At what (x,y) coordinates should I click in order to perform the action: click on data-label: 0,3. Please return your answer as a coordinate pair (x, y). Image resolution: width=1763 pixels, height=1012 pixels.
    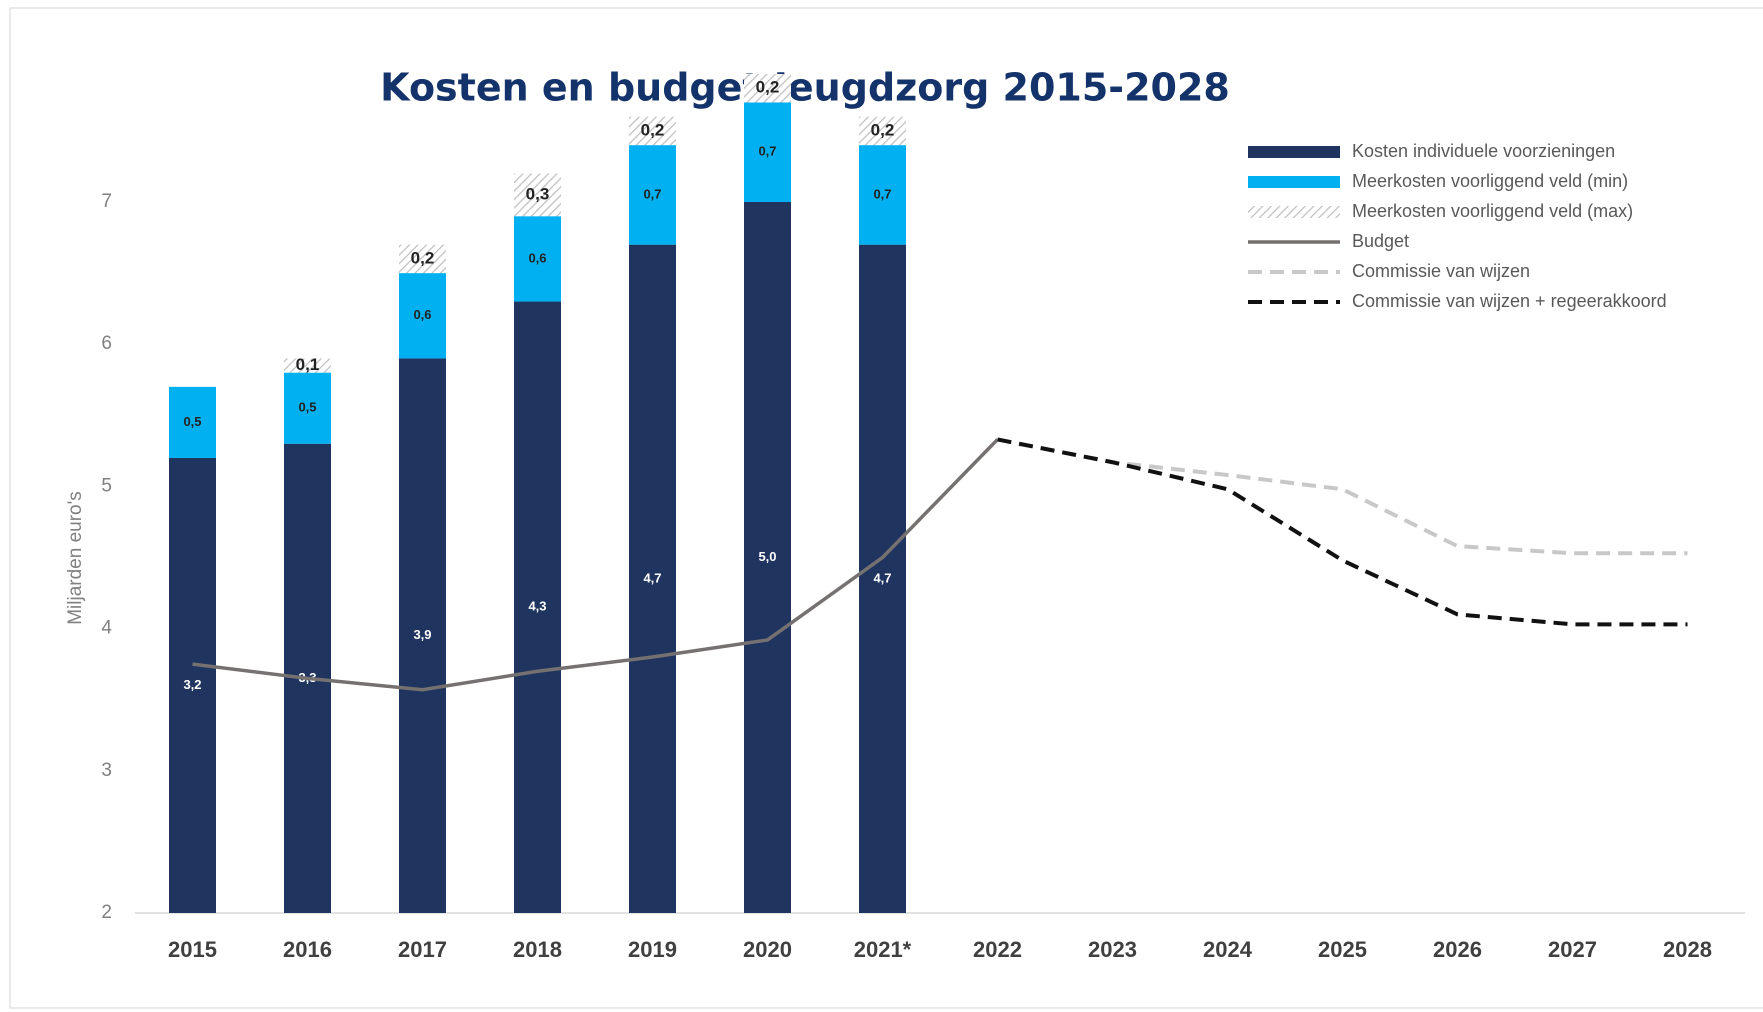
    Looking at the image, I should click on (538, 193).